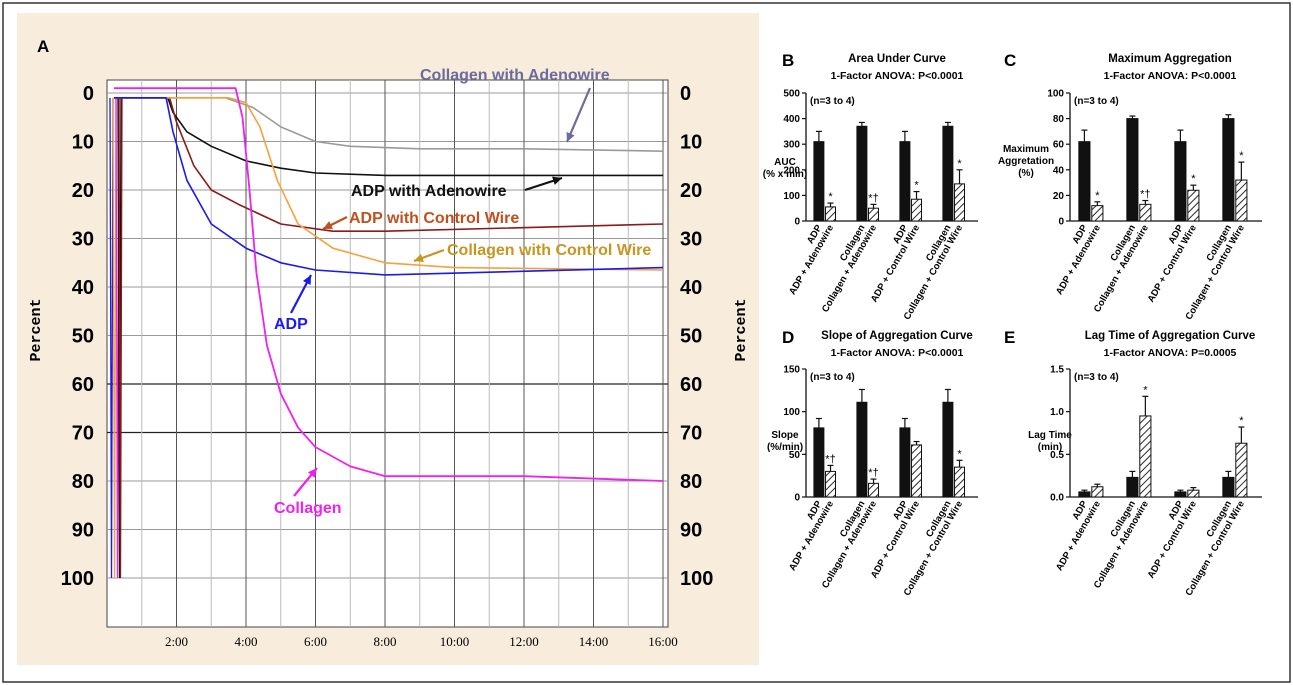  I want to click on panel-y-label: Lag Time, so click(1050, 435).